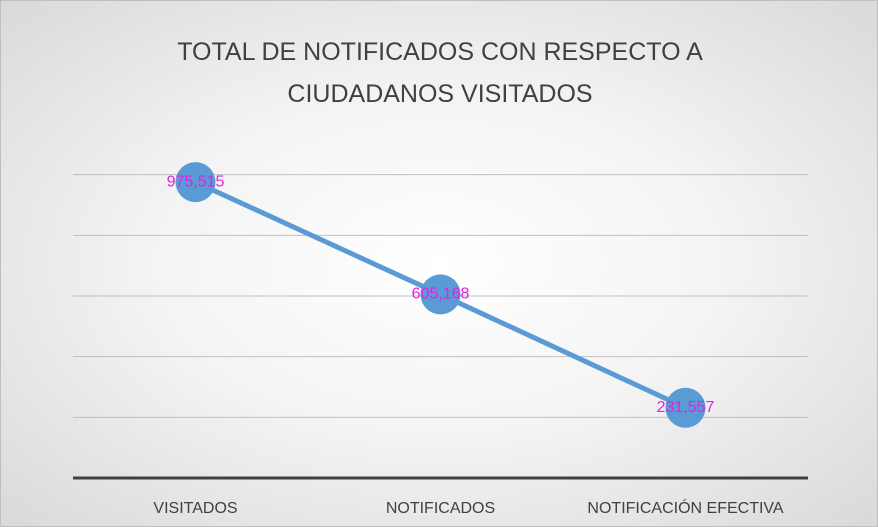 The height and width of the screenshot is (527, 878). I want to click on data-label: 605,168, so click(441, 294).